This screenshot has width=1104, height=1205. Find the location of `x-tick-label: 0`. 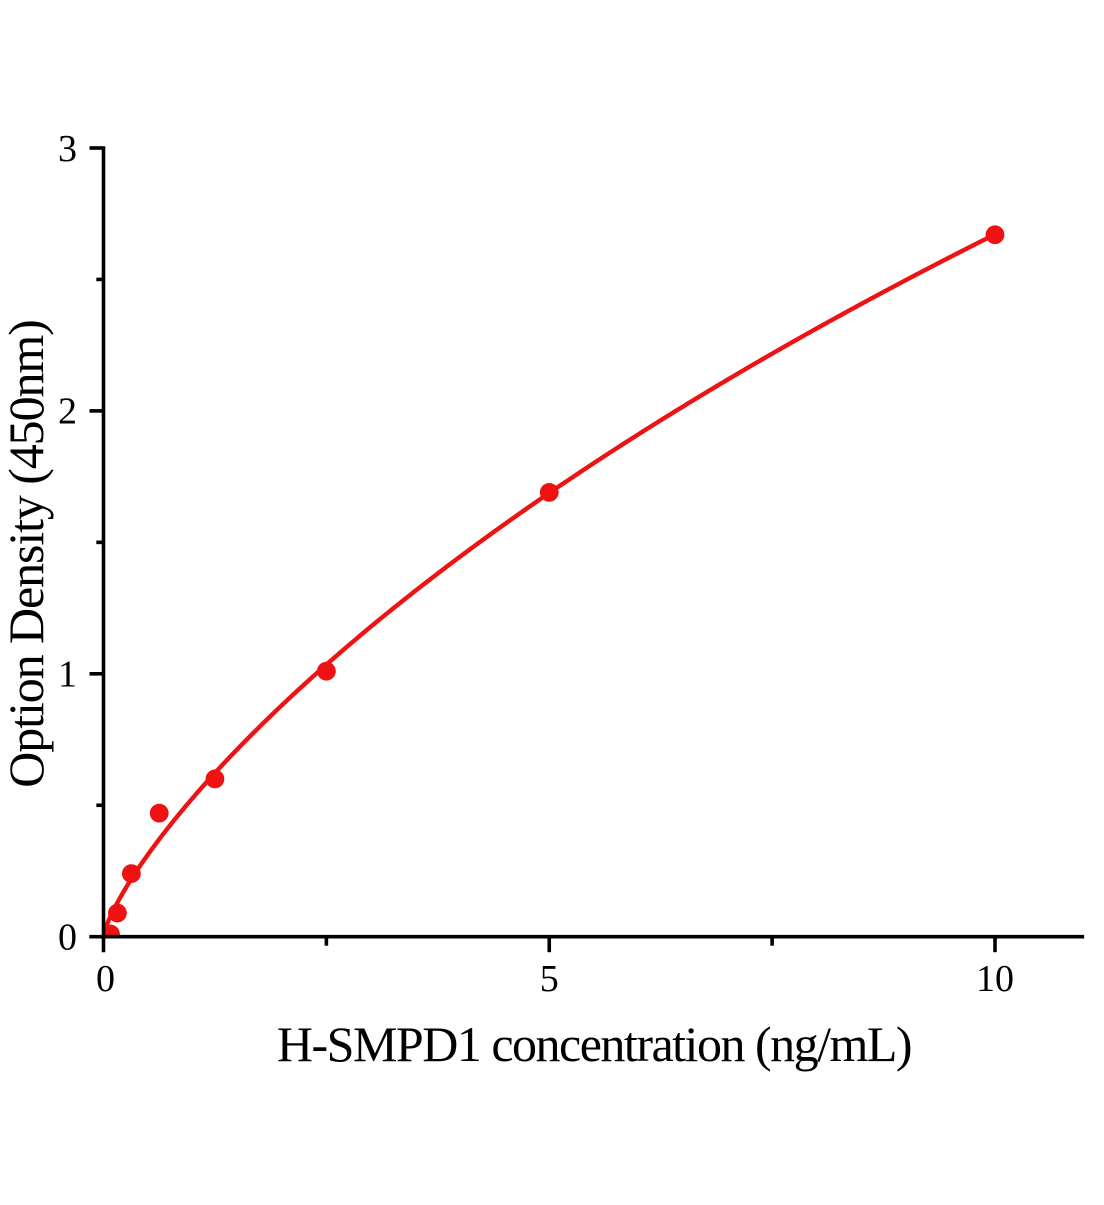

x-tick-label: 0 is located at coordinates (105, 979).